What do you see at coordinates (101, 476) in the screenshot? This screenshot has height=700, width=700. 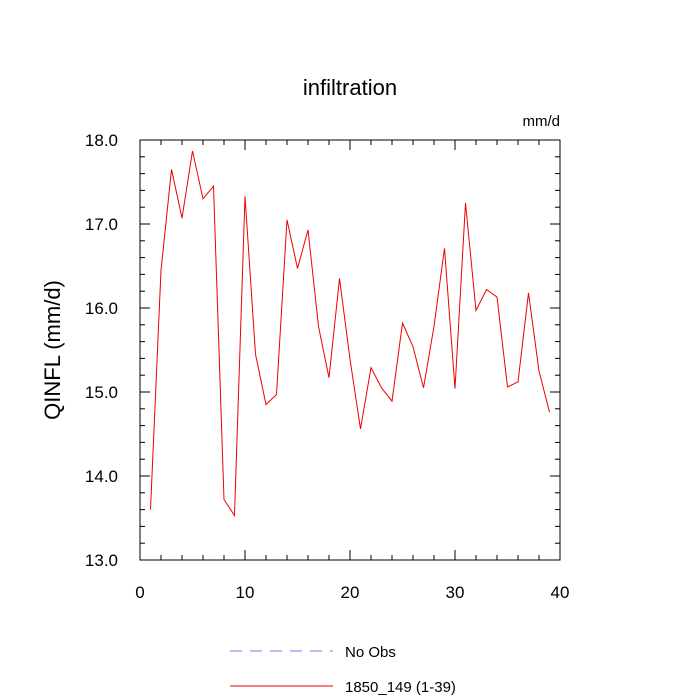 I see `y-tick-label: 14.0` at bounding box center [101, 476].